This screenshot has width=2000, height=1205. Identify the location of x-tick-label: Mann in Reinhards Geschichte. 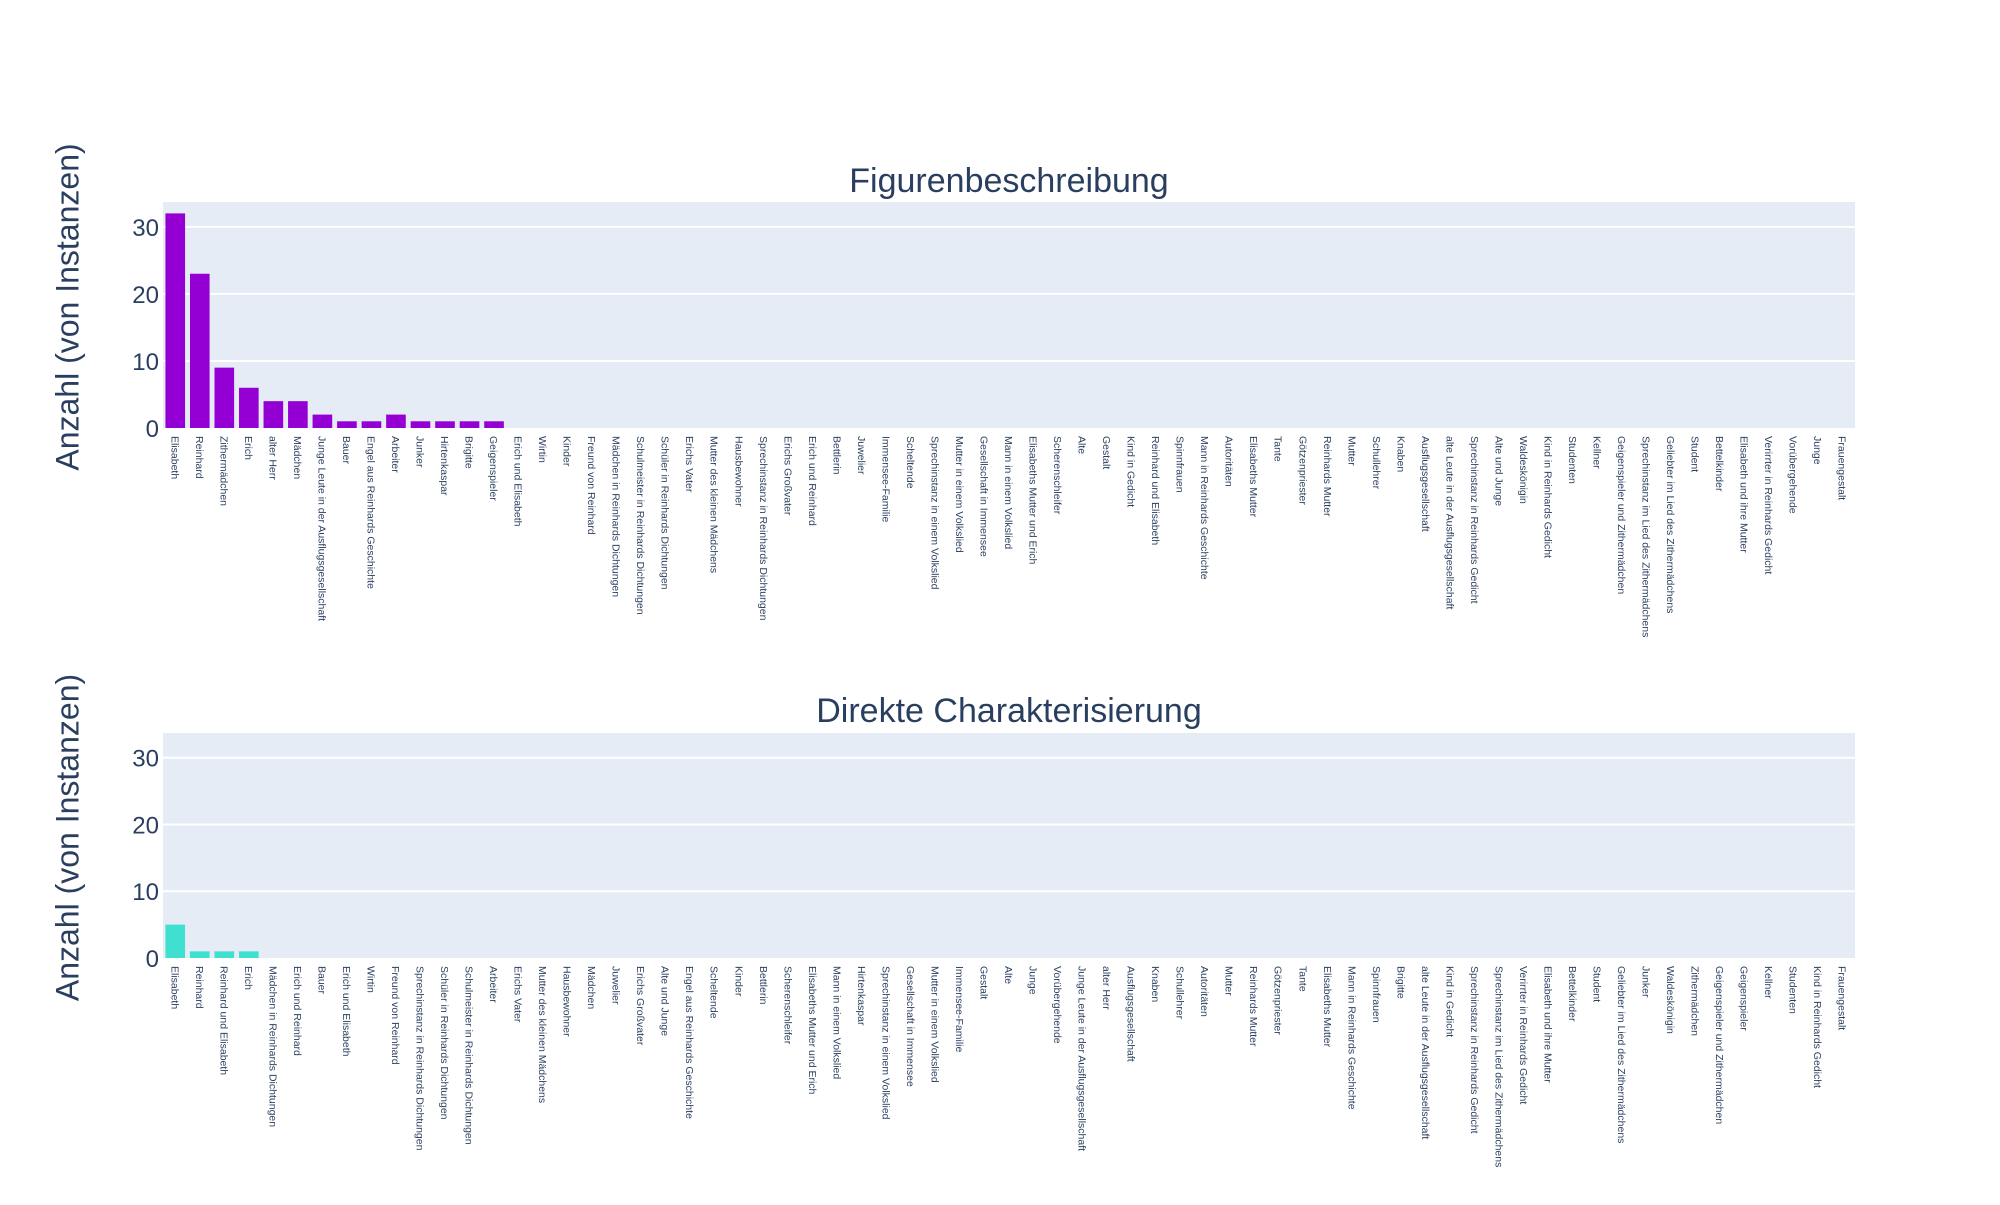
(1351, 1038).